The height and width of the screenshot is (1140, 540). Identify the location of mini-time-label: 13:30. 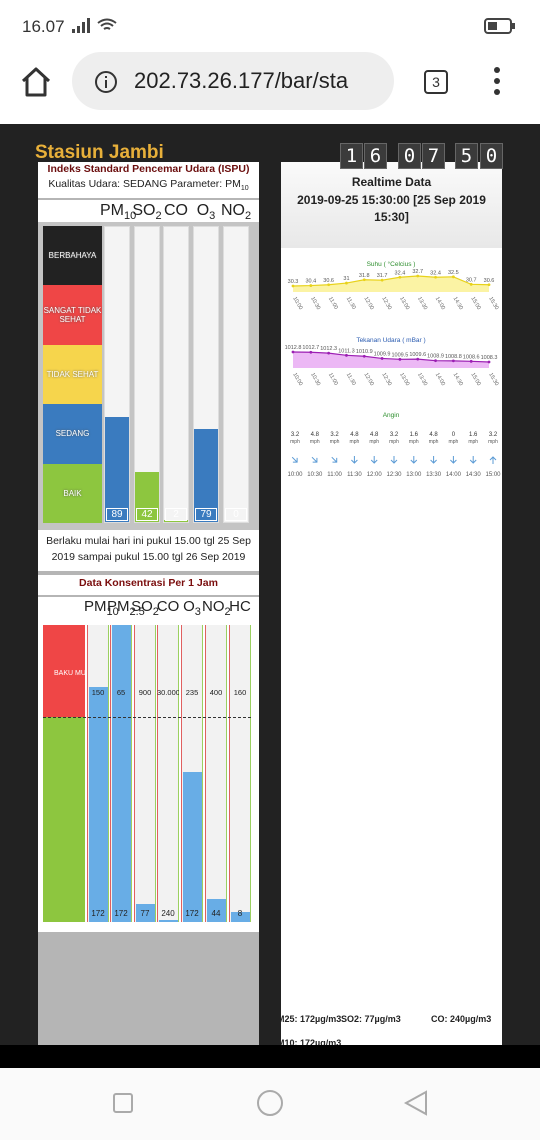
(422, 303).